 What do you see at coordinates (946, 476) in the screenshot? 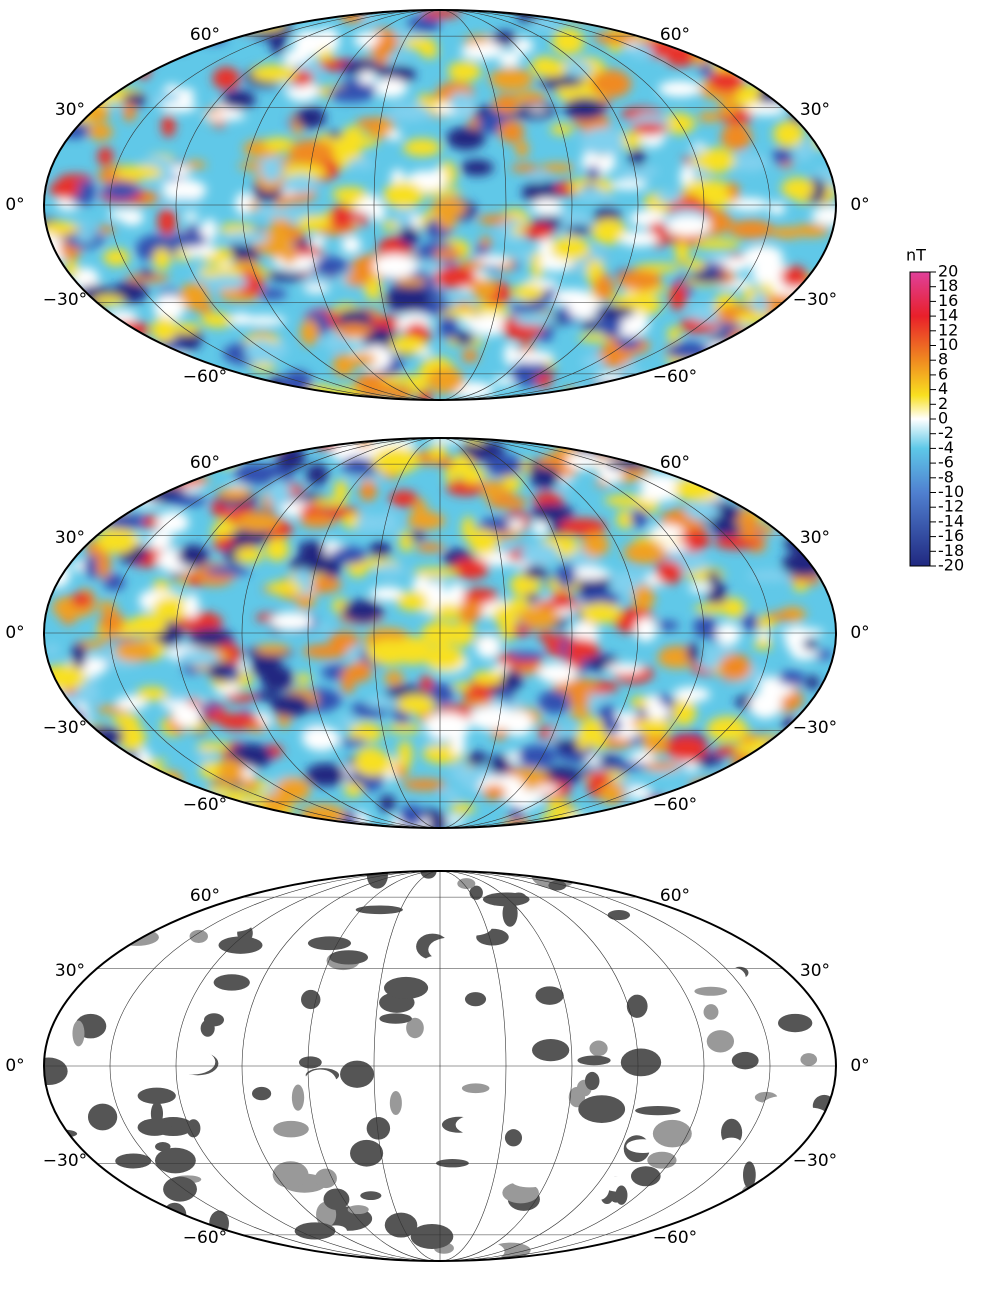
I see `colorbar-tick-label: -8` at bounding box center [946, 476].